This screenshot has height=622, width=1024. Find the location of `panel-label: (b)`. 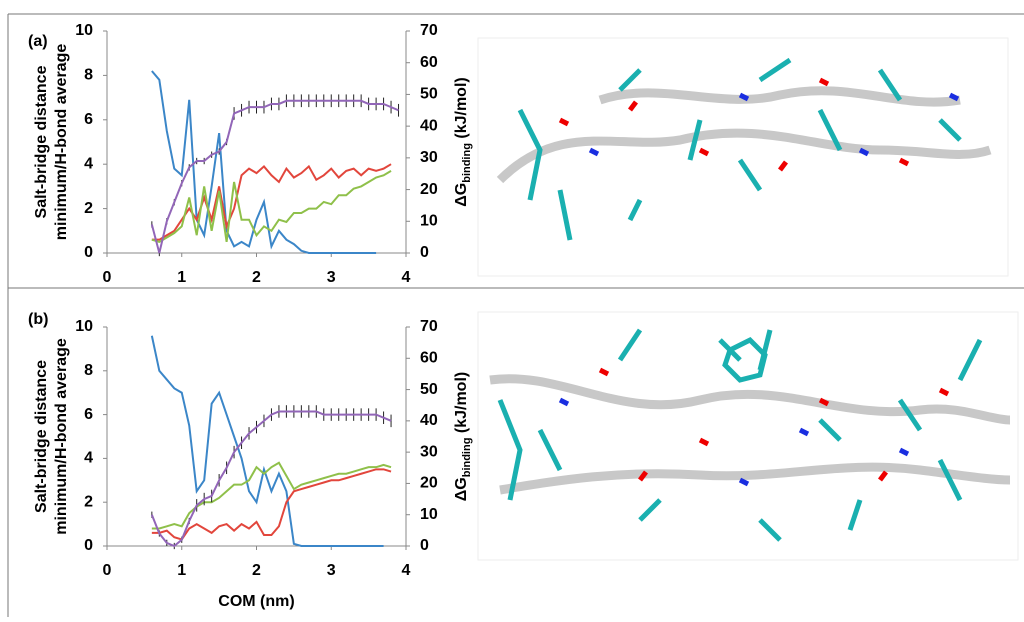

panel-label: (b) is located at coordinates (38, 319).